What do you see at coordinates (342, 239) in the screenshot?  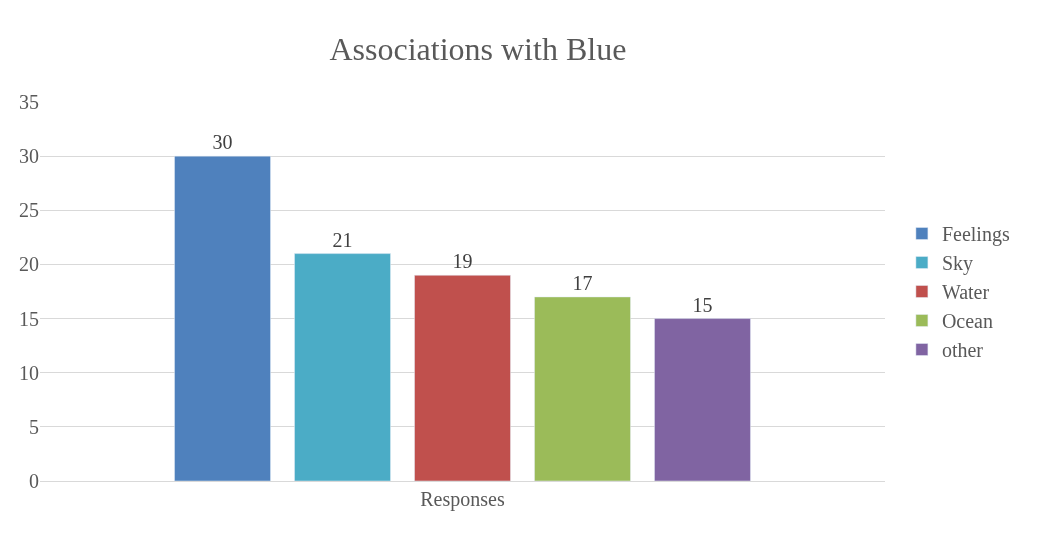 I see `data-label: 21` at bounding box center [342, 239].